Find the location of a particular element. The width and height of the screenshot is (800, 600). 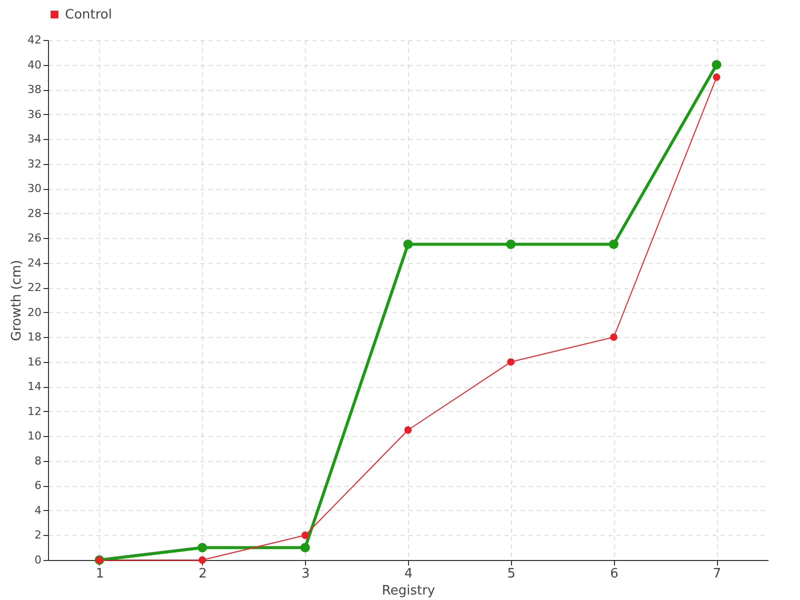

y-tick-label: 30 is located at coordinates (35, 189).